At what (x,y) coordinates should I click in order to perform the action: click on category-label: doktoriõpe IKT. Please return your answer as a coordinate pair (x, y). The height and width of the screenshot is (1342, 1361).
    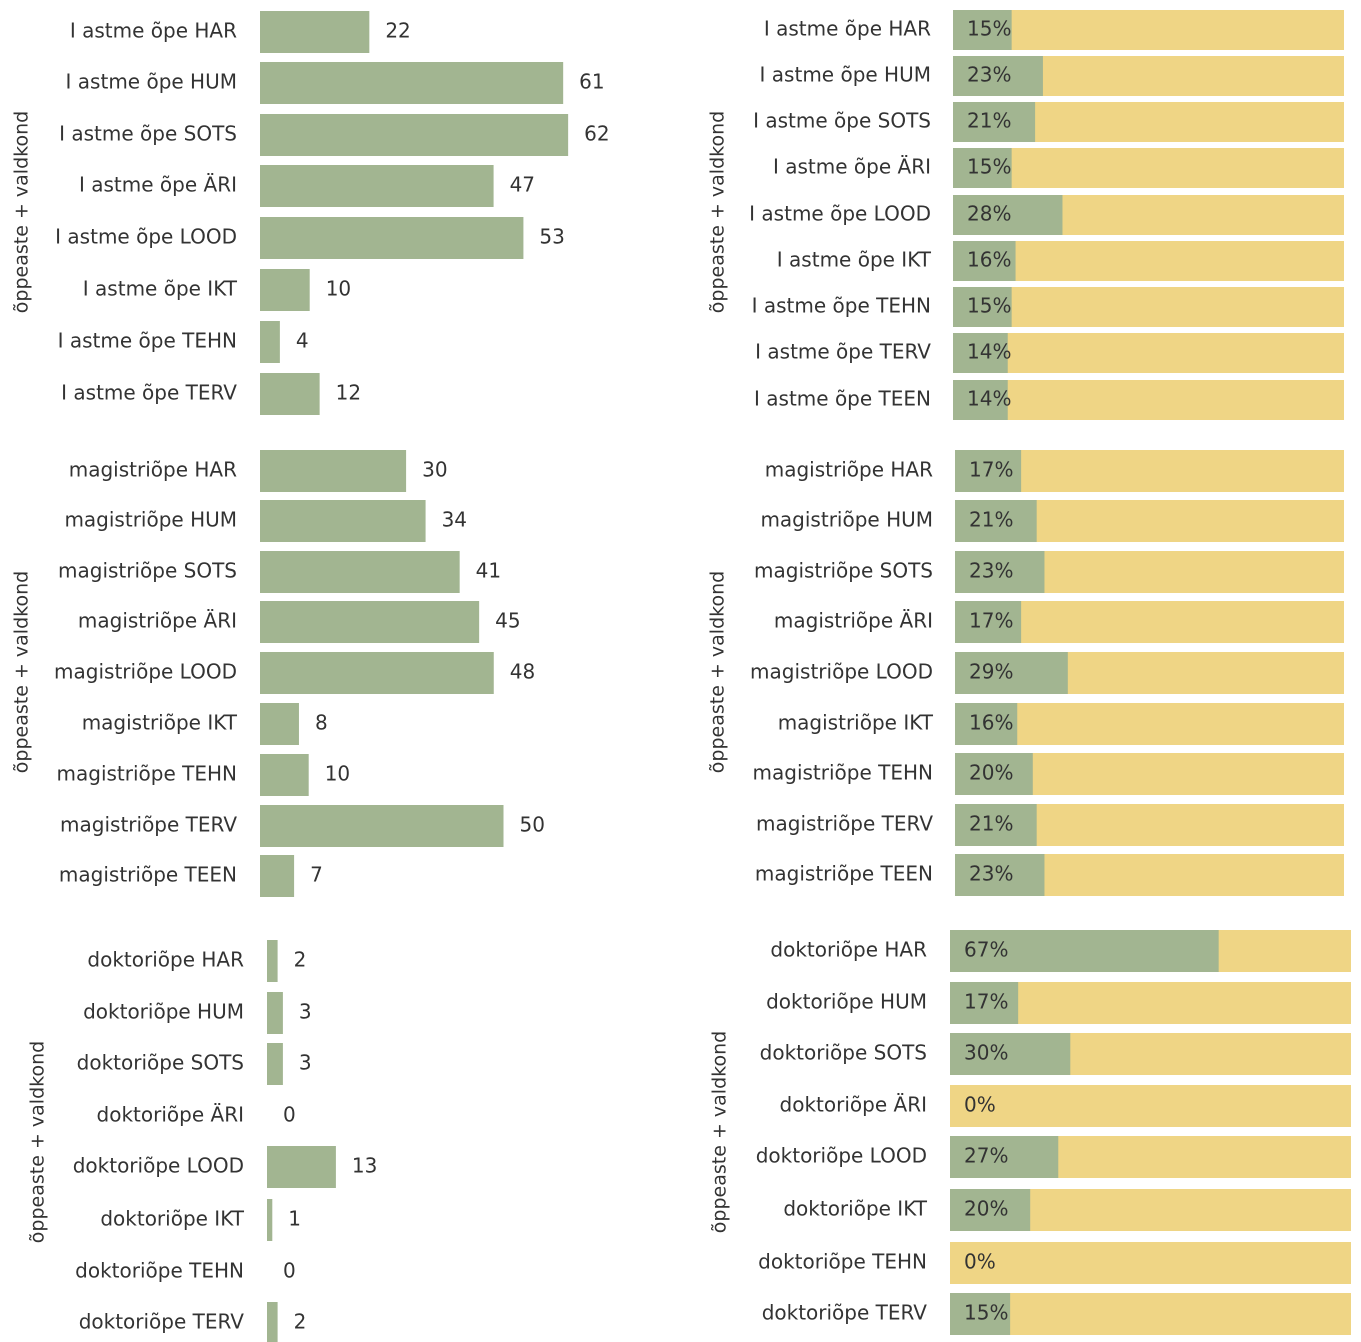
    Looking at the image, I should click on (855, 1209).